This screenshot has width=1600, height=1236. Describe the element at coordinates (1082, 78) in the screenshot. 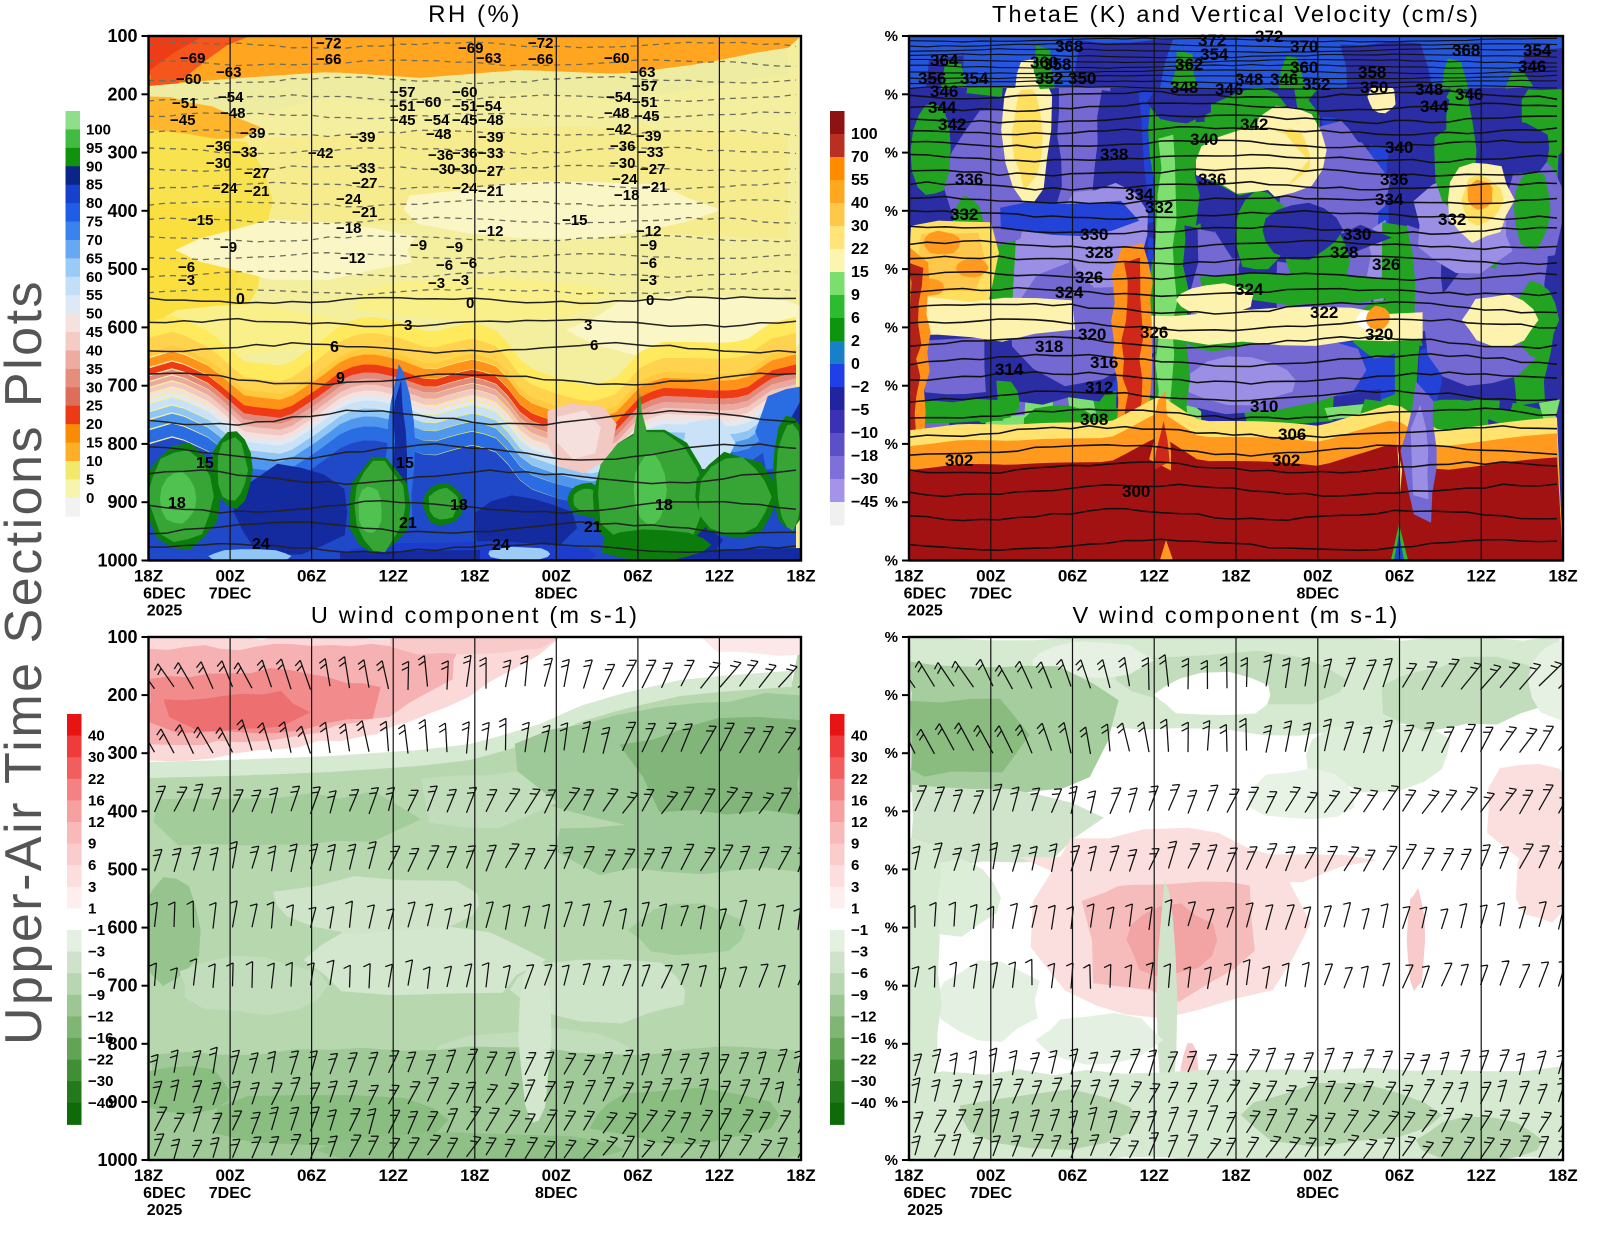

I see `svg-text: 350` at that location.